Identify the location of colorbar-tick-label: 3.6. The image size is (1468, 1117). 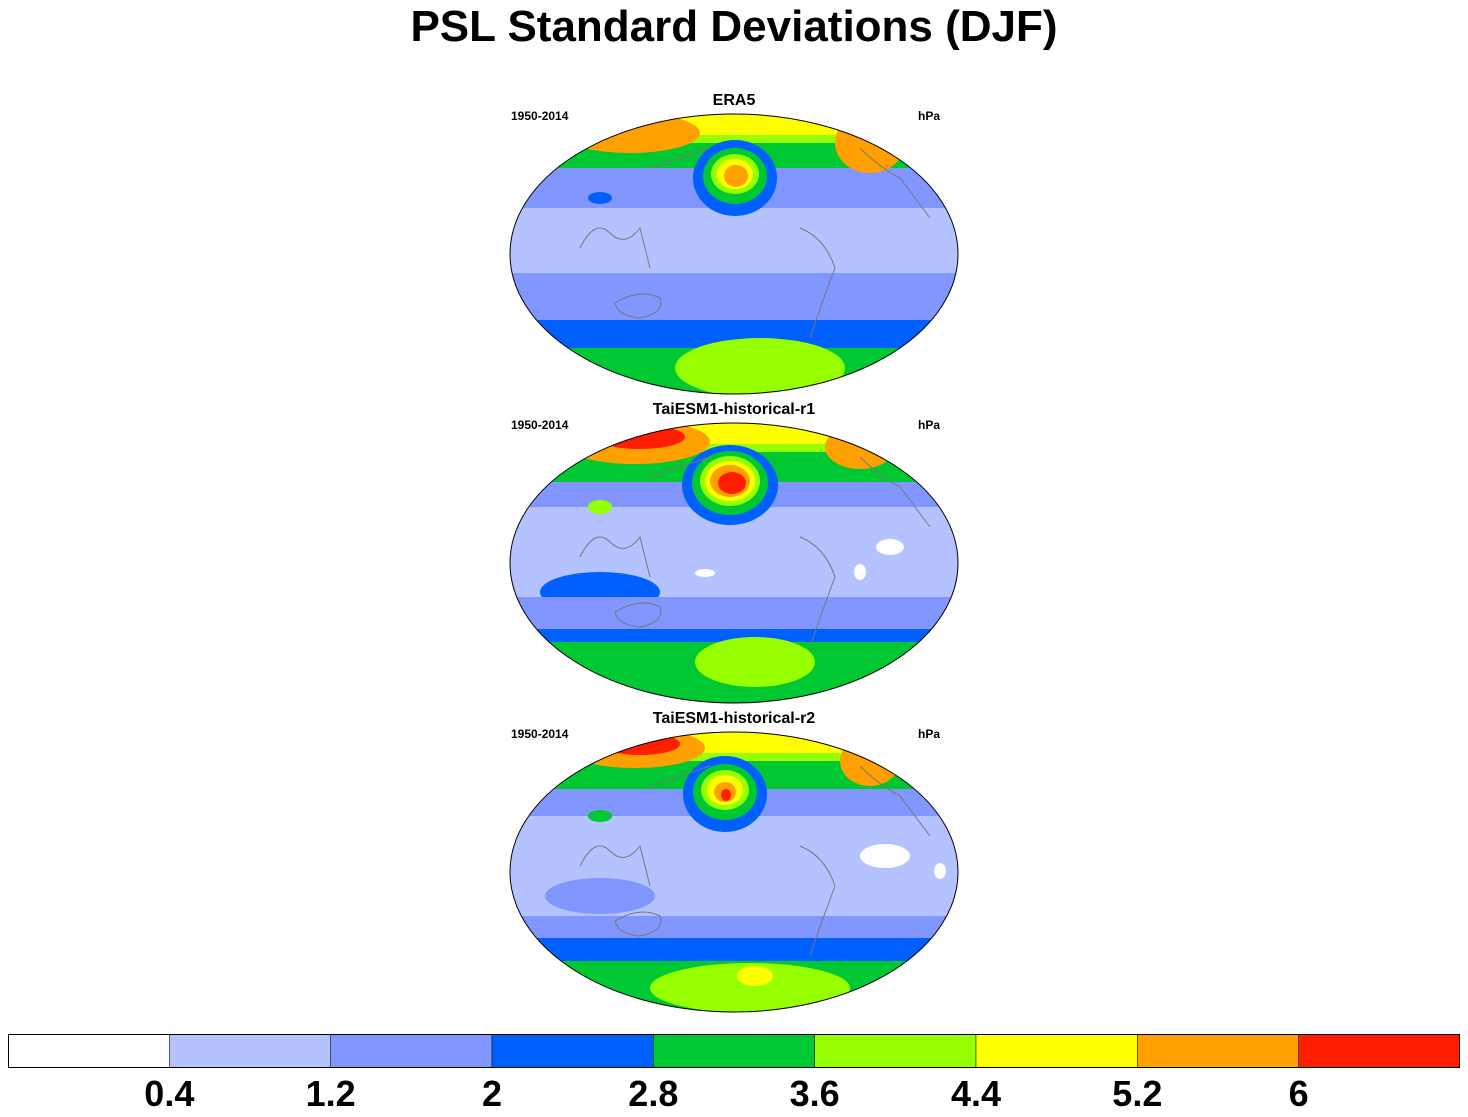
(814, 1093).